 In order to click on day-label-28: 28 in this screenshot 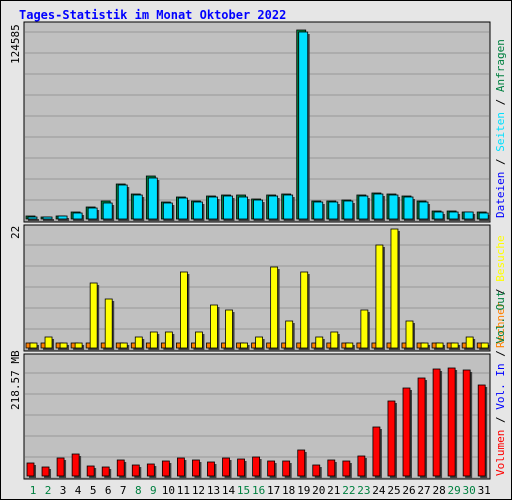, I will do `click(438, 490)`.